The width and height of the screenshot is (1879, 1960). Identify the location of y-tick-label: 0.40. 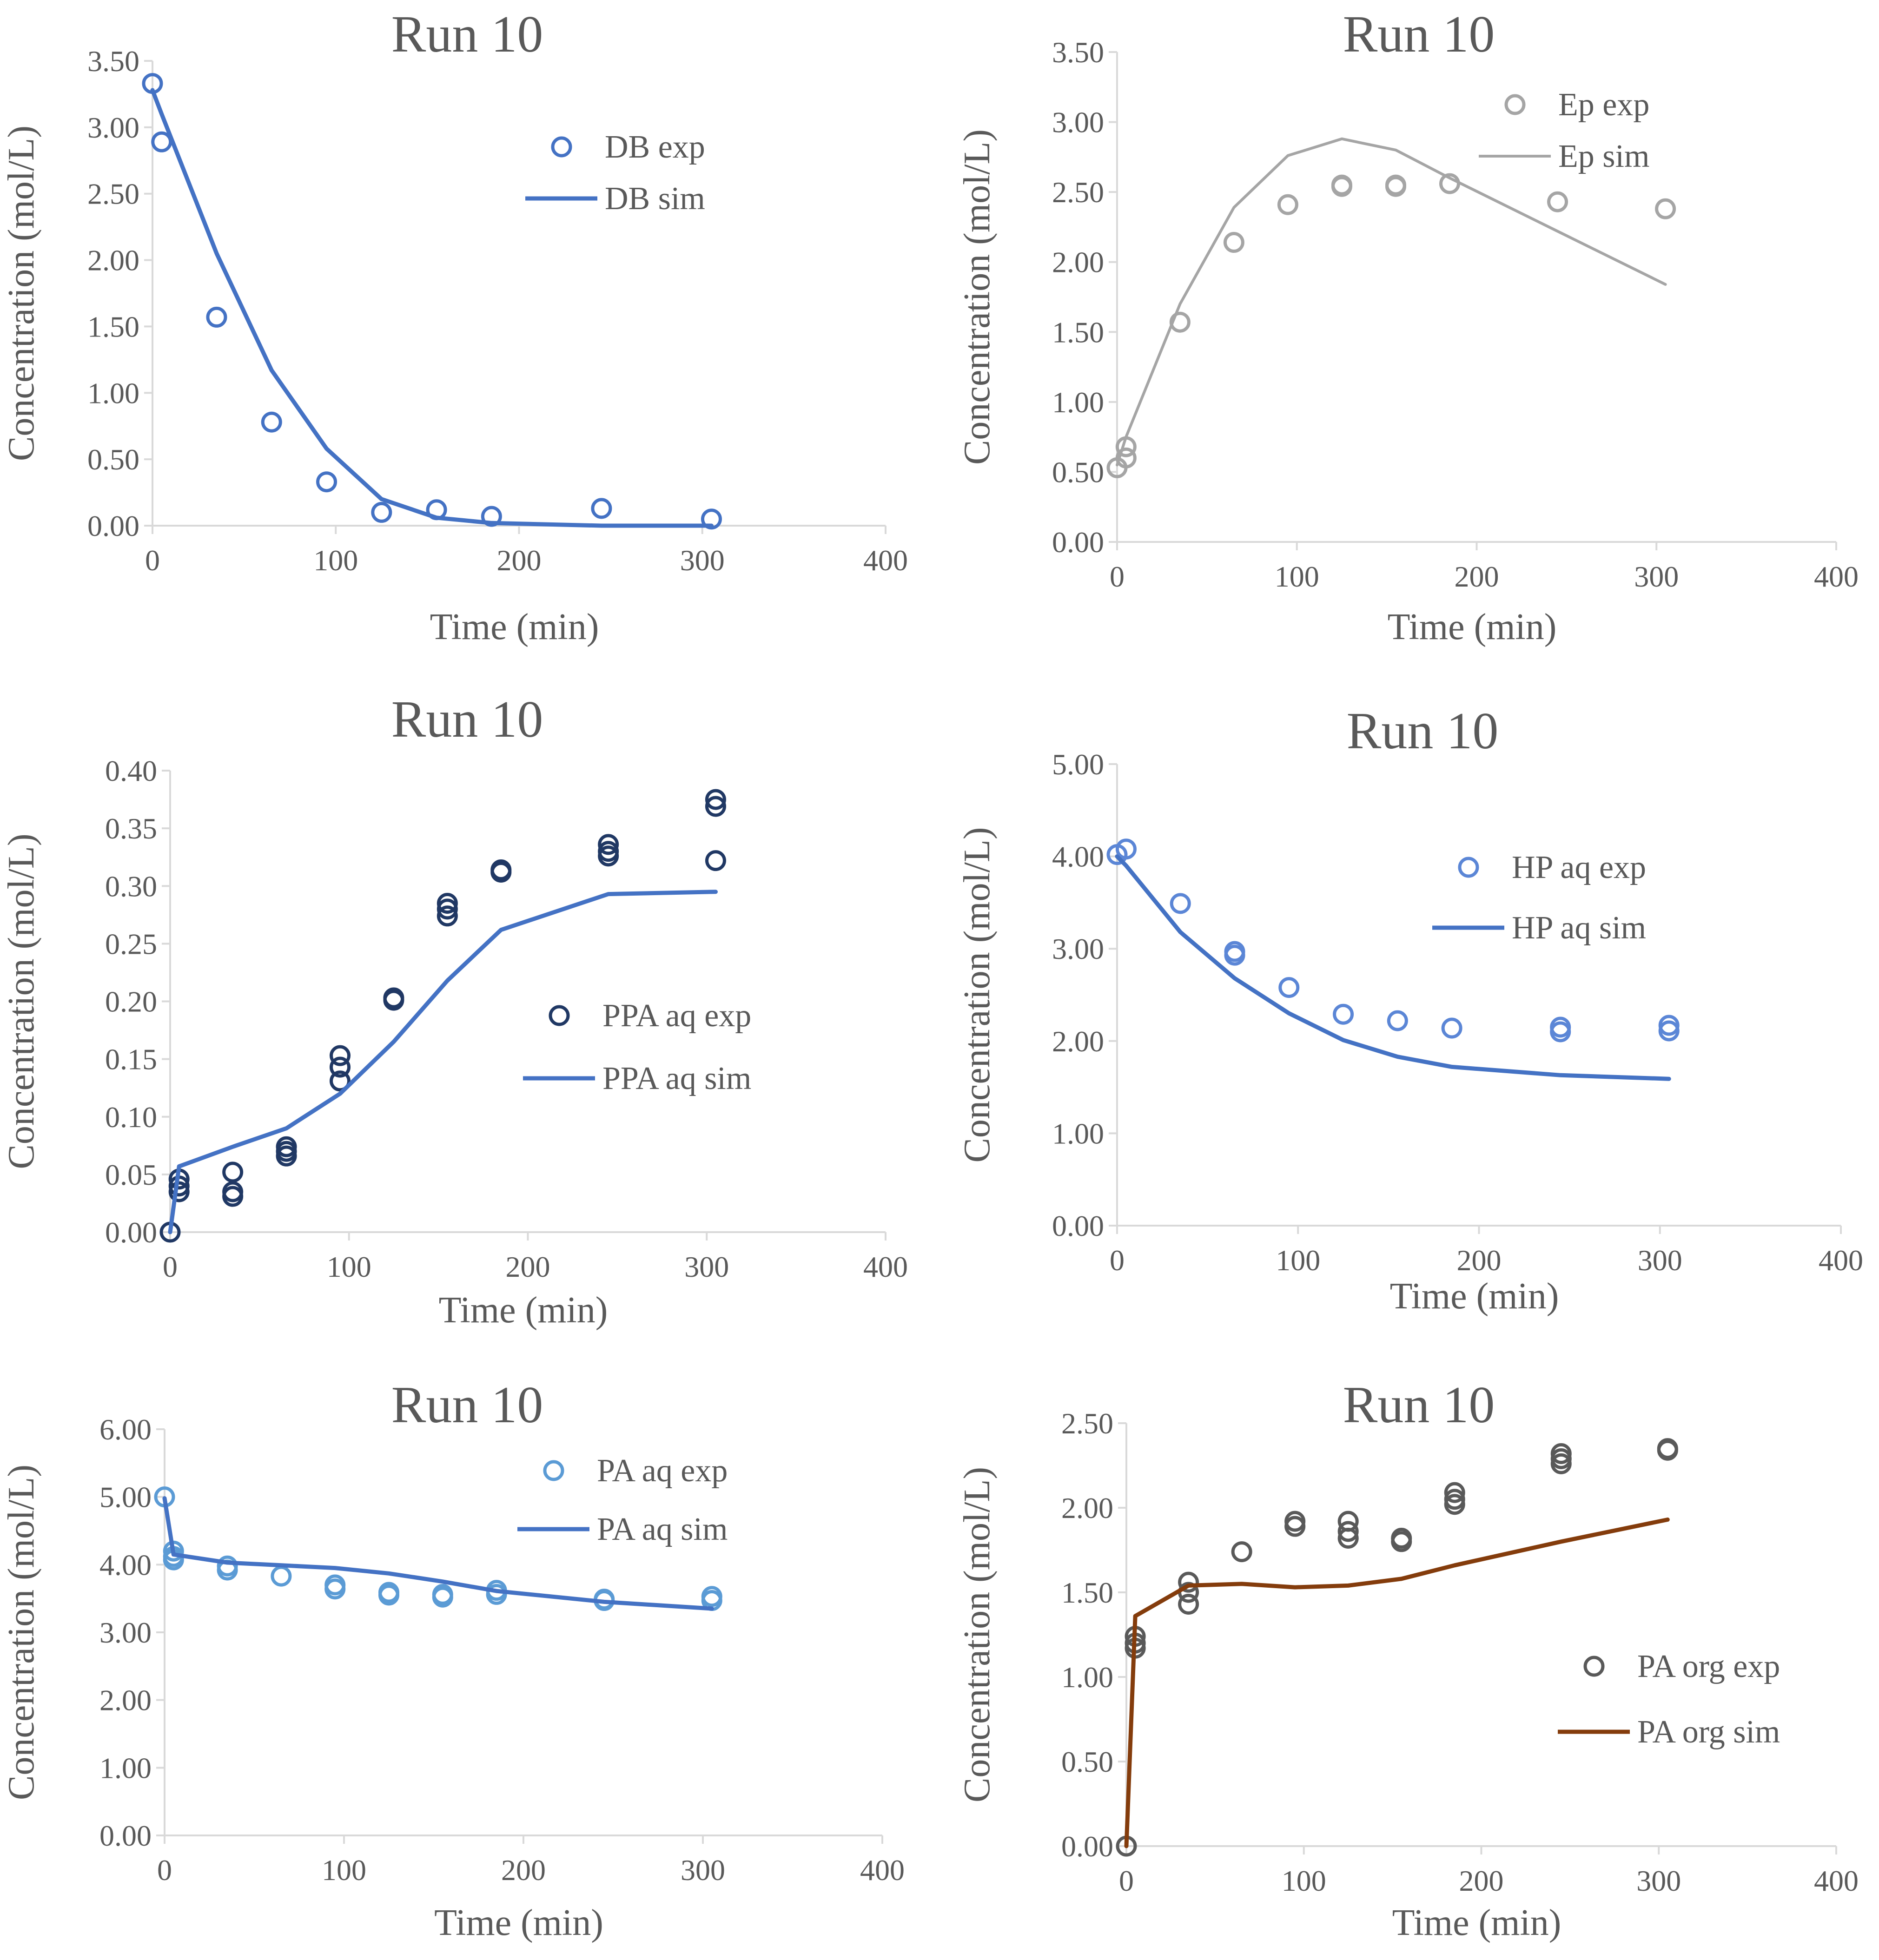
(131, 770).